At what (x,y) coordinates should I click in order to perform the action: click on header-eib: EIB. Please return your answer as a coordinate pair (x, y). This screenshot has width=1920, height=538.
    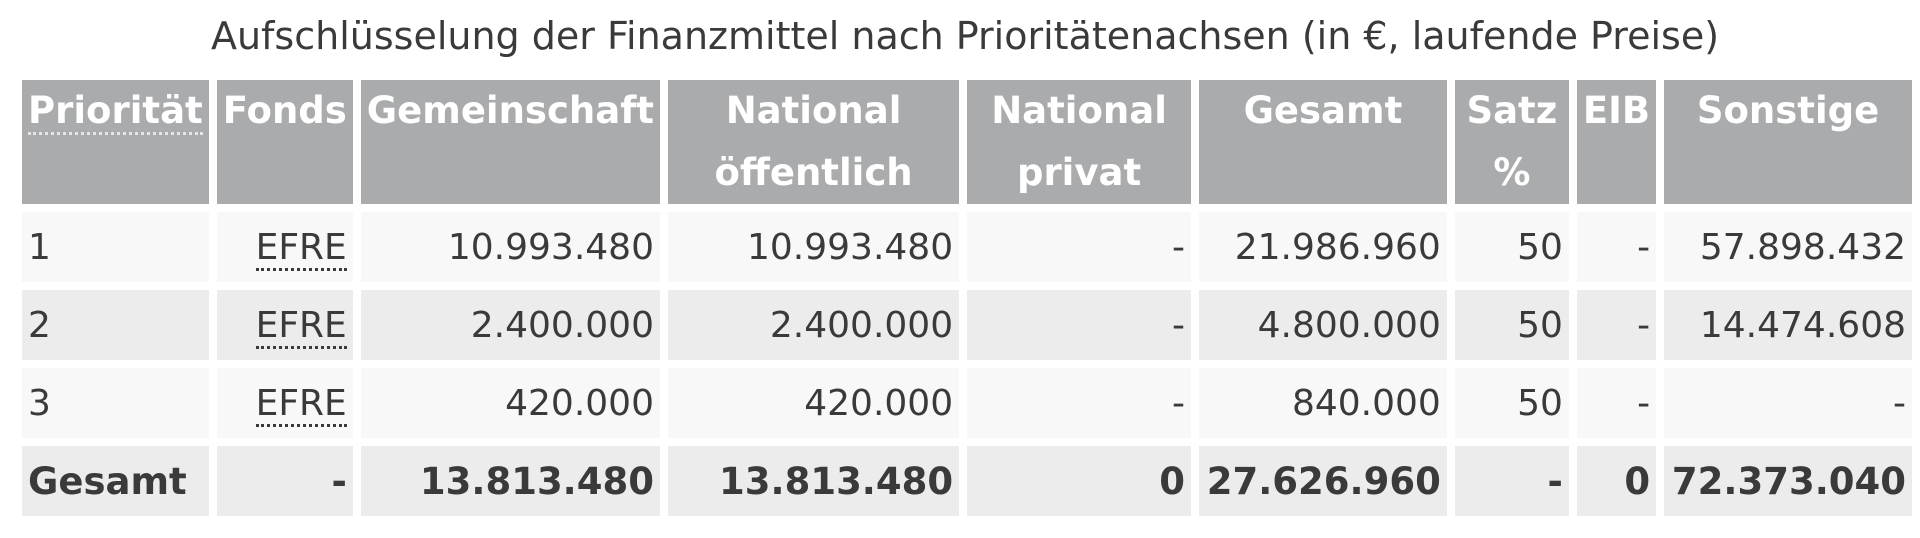
    Looking at the image, I should click on (1616, 142).